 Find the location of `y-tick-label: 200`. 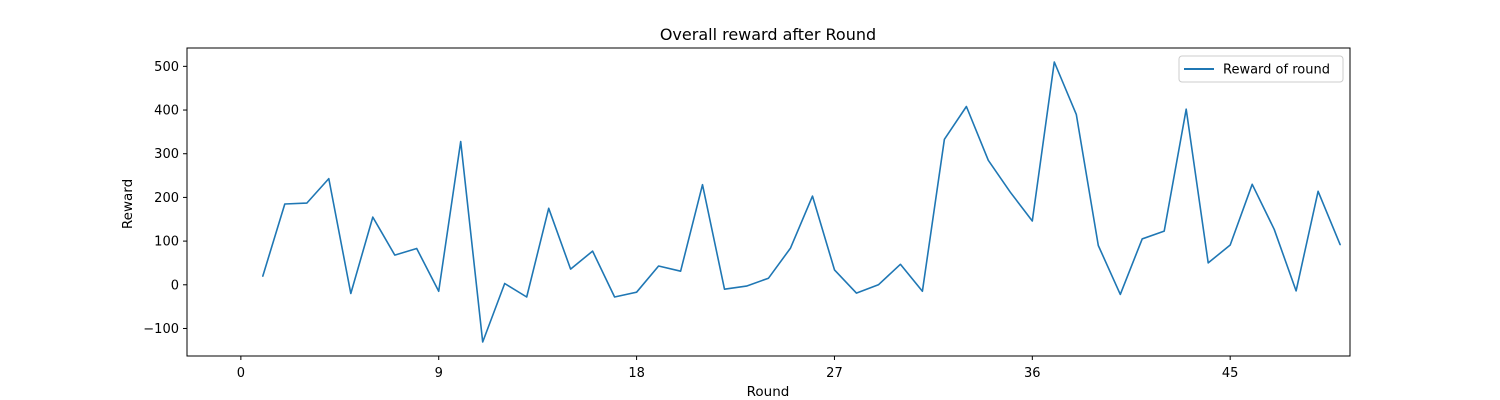

y-tick-label: 200 is located at coordinates (166, 198).